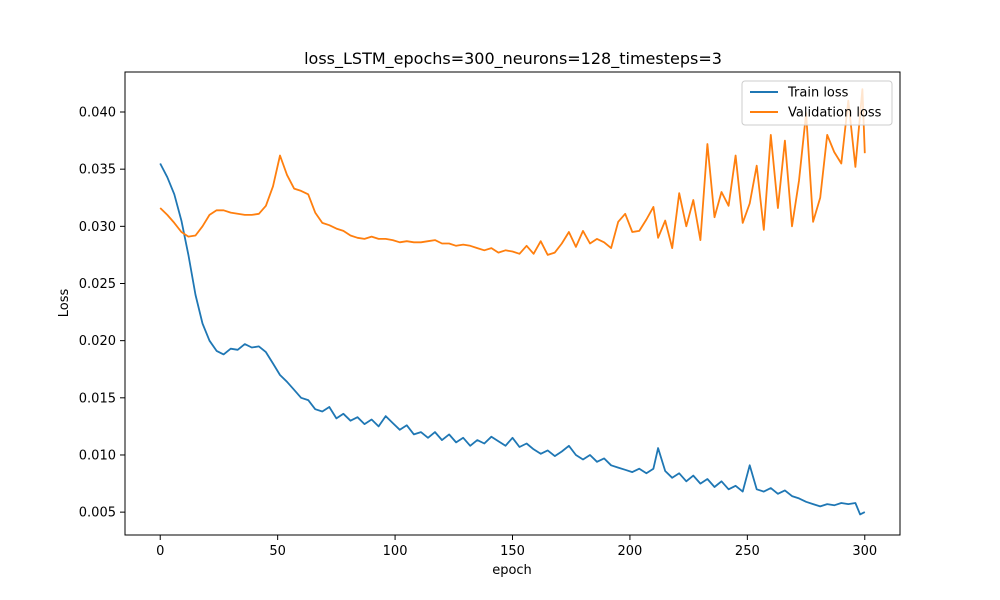 Image resolution: width=1000 pixels, height=600 pixels. What do you see at coordinates (512, 551) in the screenshot?
I see `x-tick-label: 150` at bounding box center [512, 551].